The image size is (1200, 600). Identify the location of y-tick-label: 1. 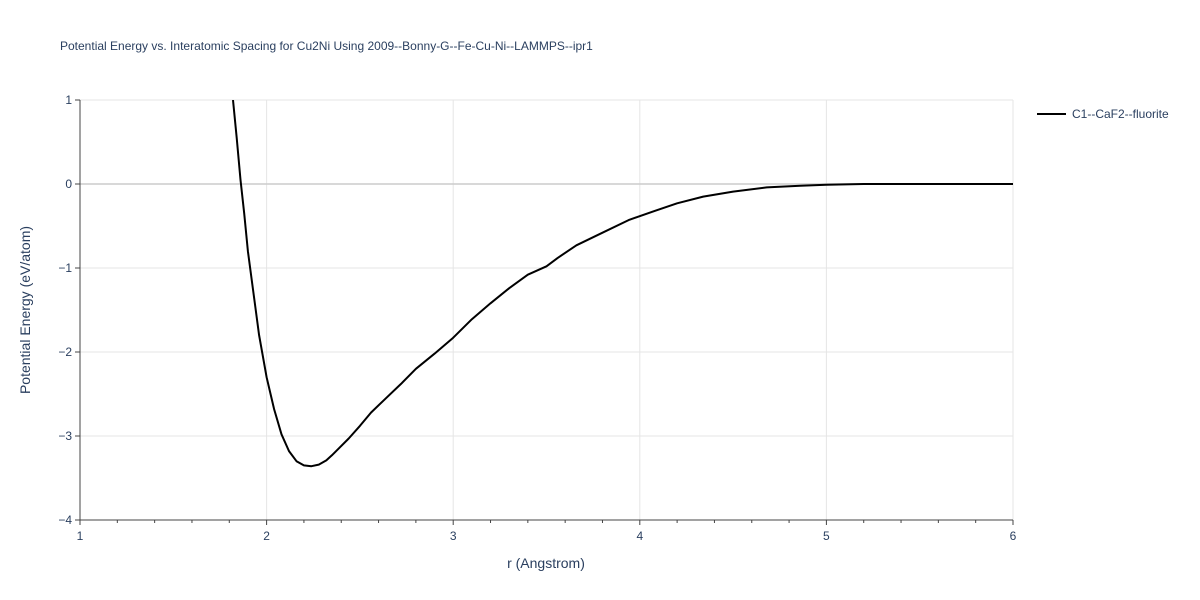
(68, 100).